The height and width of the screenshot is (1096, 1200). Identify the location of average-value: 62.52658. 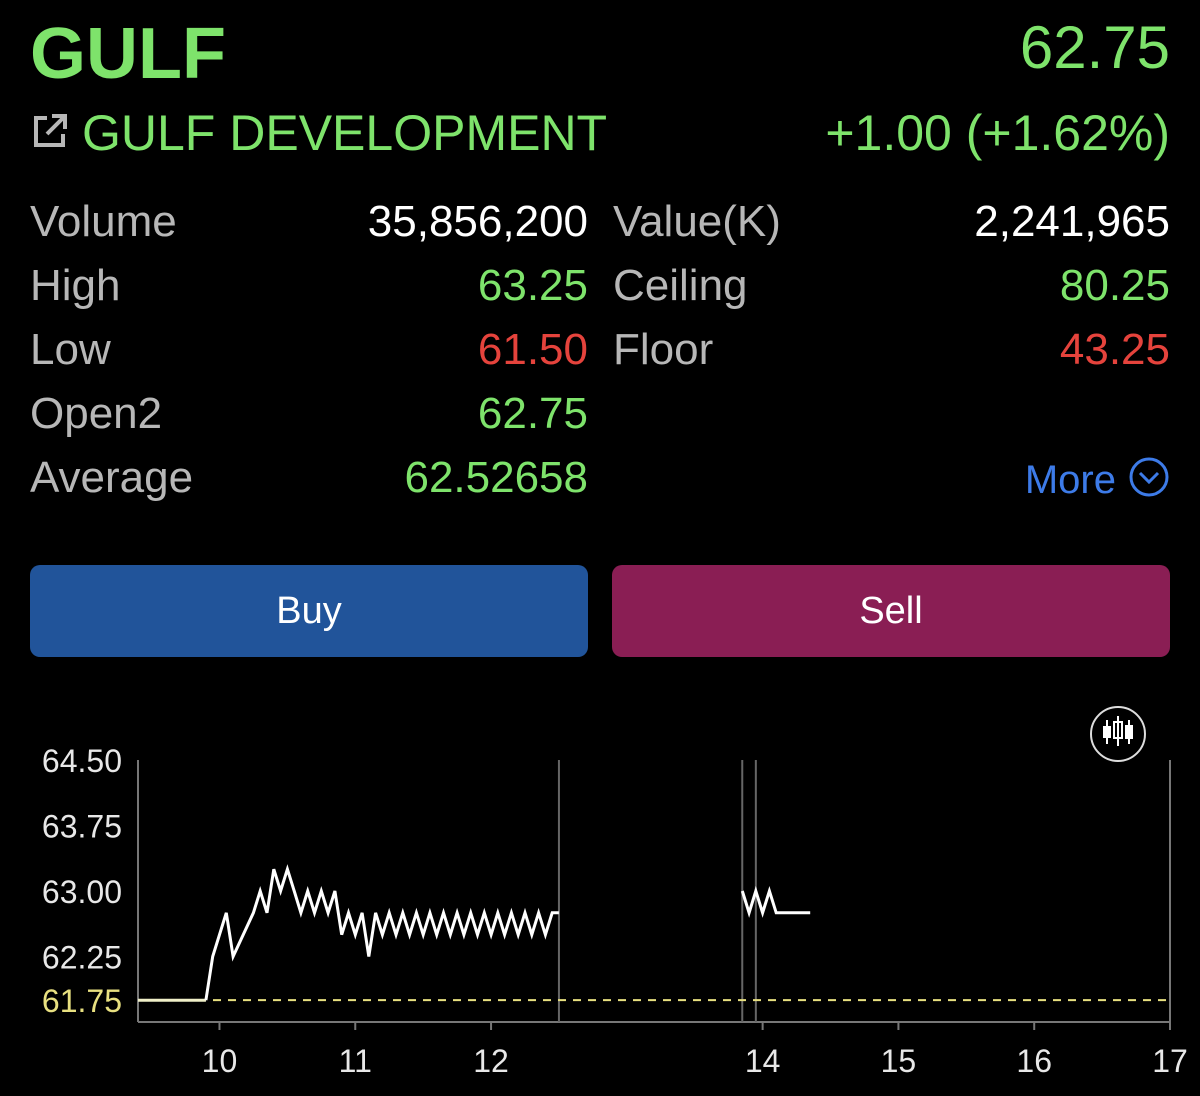
(496, 477).